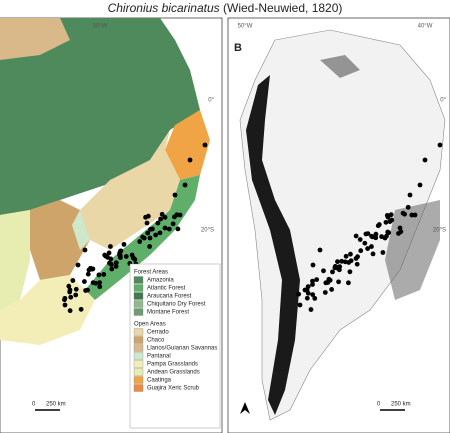  Describe the element at coordinates (439, 231) in the screenshot. I see `graticule-label: 20°S` at that location.